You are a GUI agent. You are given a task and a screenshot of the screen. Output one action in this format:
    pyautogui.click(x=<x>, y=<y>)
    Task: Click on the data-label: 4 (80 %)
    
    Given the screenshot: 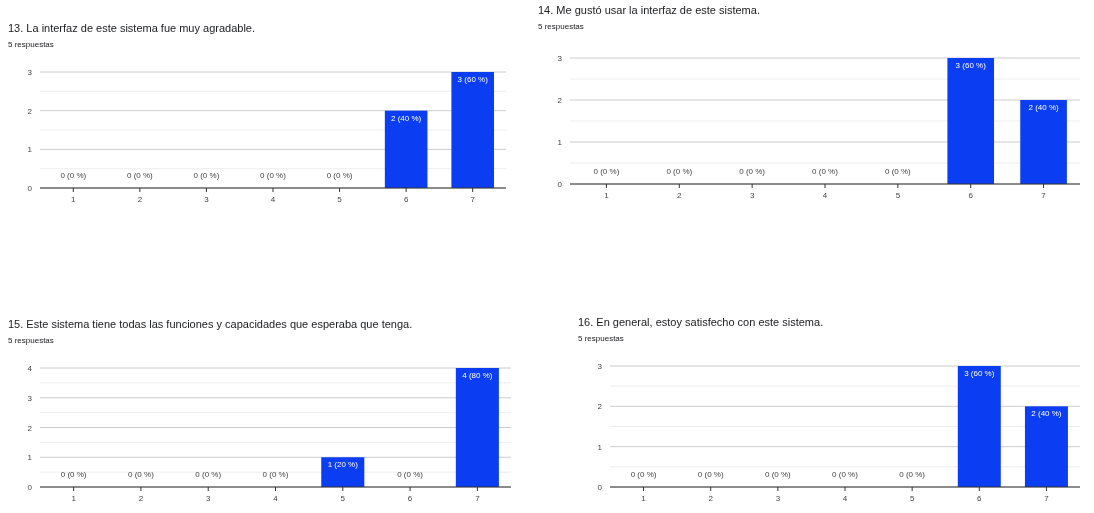 What is the action you would take?
    pyautogui.click(x=477, y=375)
    